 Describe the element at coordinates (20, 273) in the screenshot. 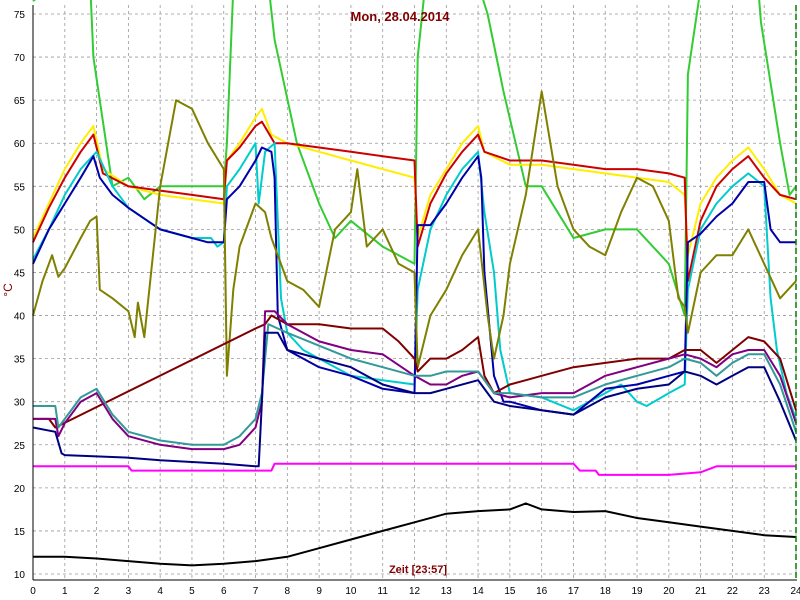

I see `y-tick-label: 45` at that location.